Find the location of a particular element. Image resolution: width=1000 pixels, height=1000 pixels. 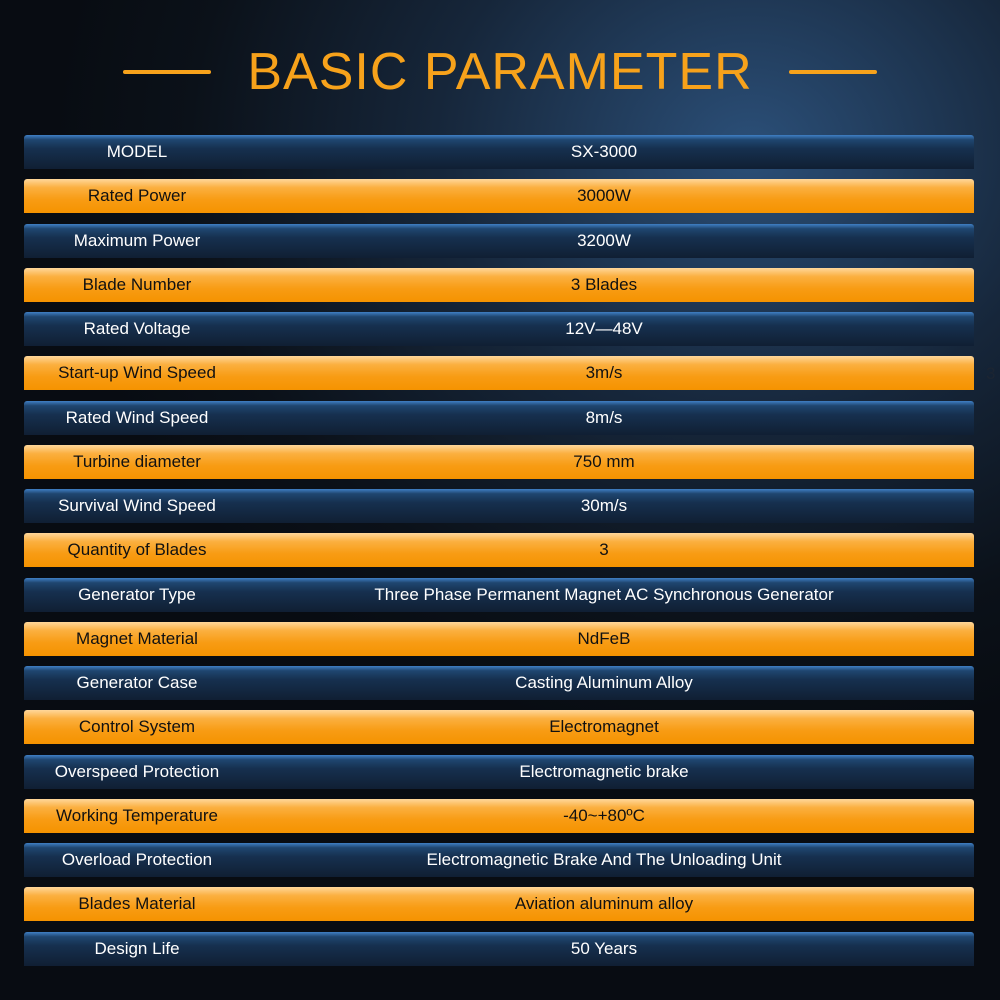

table-row: Maximum Power 3200W is located at coordinates (499, 240).